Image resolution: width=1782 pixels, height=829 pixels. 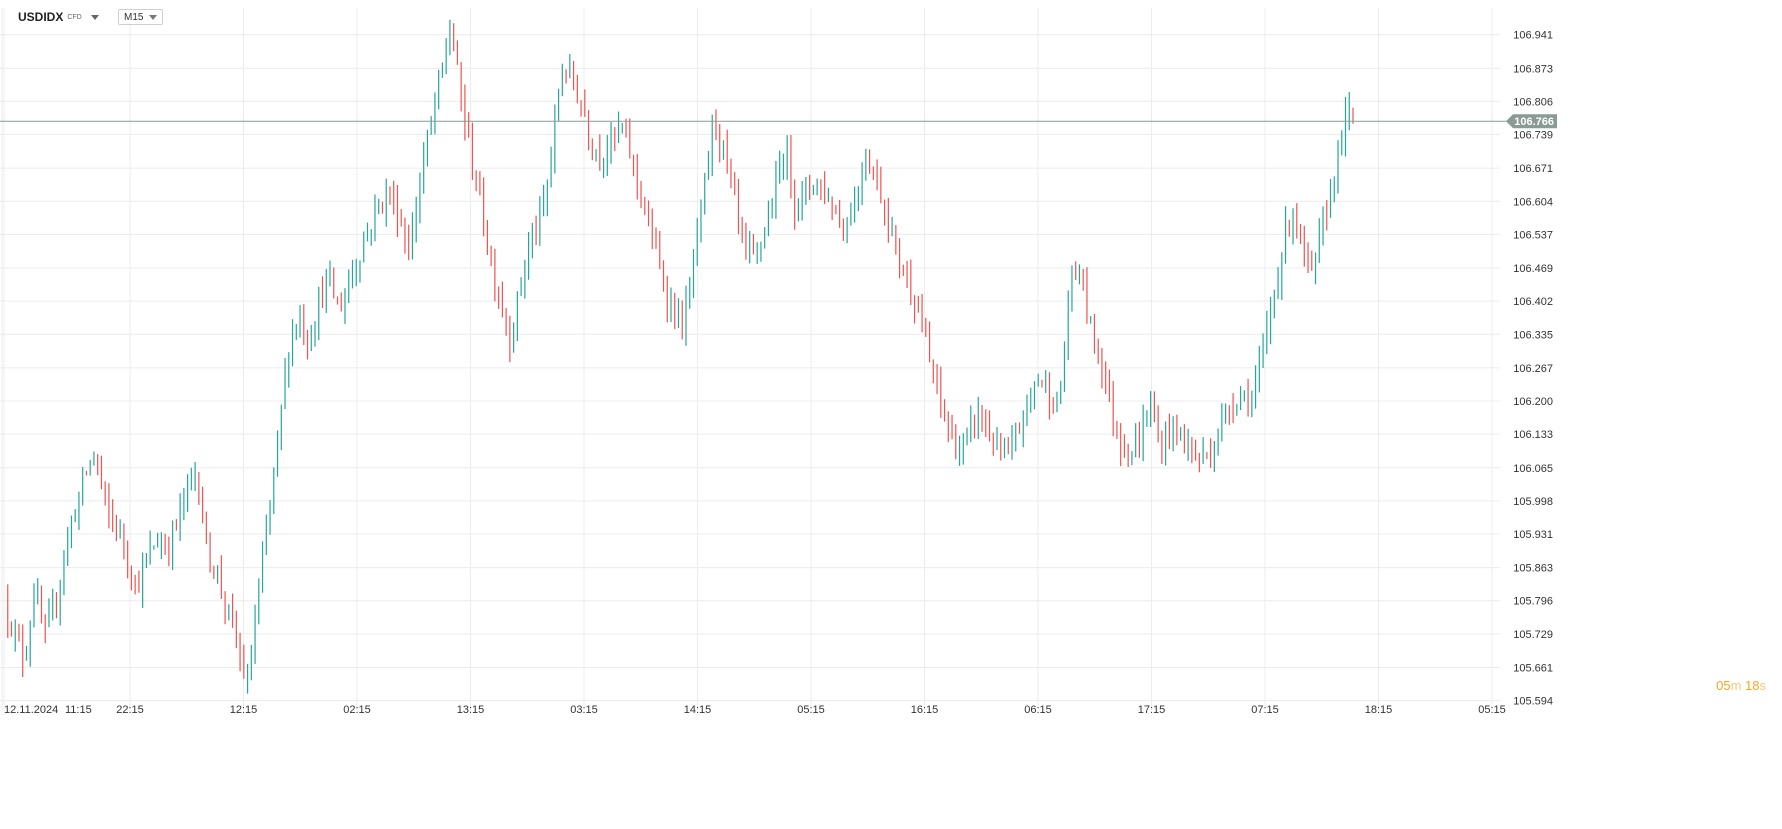 What do you see at coordinates (1752, 685) in the screenshot?
I see `timer-seconds: 18` at bounding box center [1752, 685].